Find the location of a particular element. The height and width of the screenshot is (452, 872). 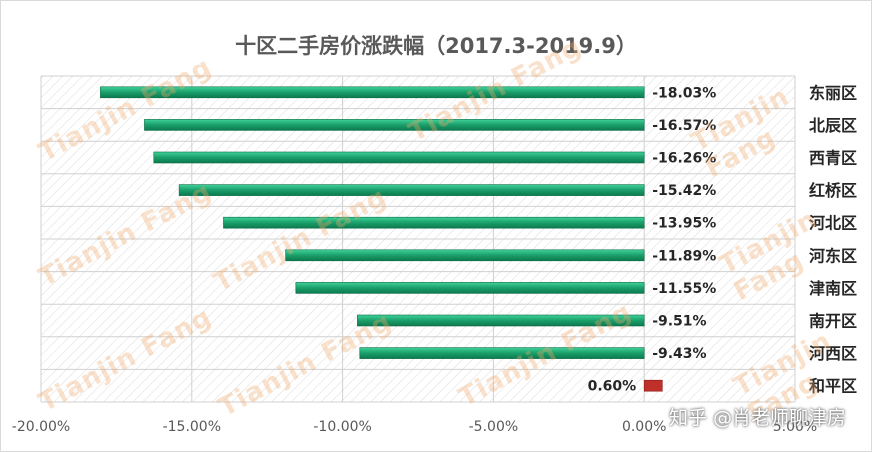

data-label: -16.26% is located at coordinates (684, 159).